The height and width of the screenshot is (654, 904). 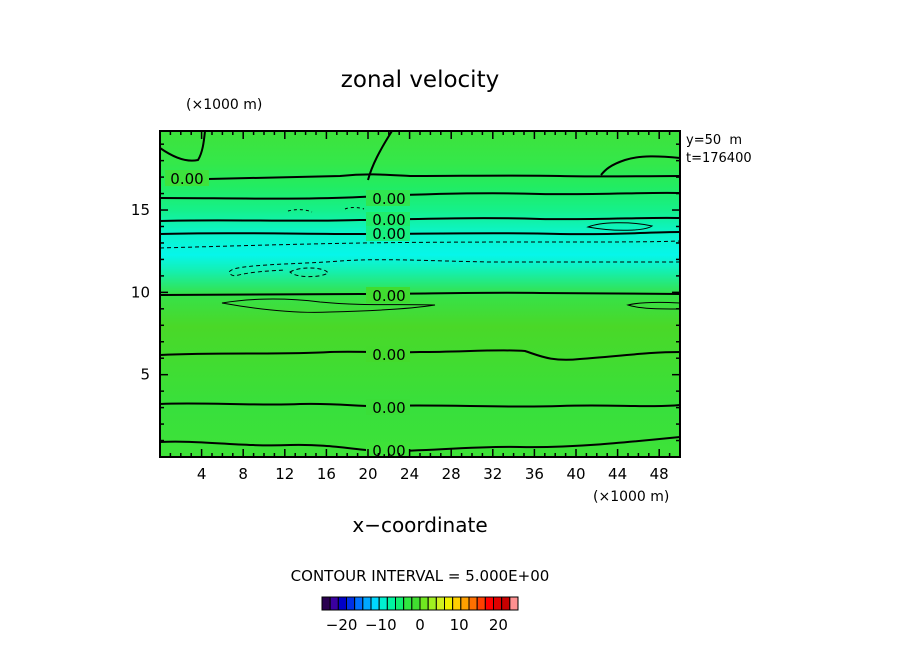 What do you see at coordinates (451, 474) in the screenshot?
I see `x-tick-label: 28` at bounding box center [451, 474].